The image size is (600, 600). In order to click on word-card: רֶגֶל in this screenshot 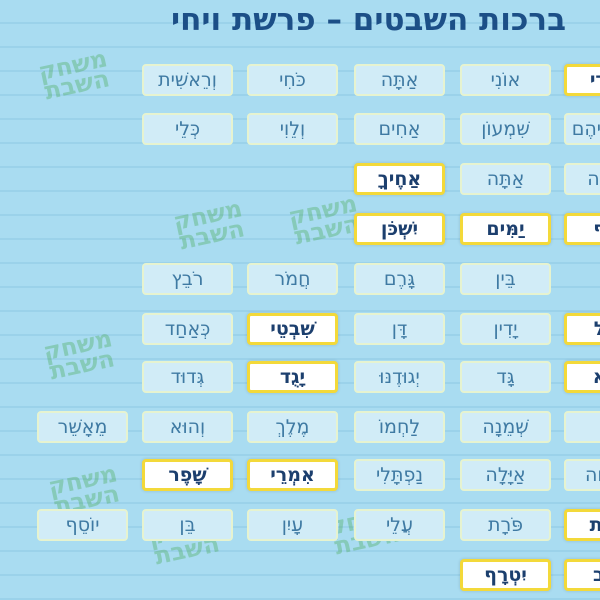, I will do `click(582, 329)`.